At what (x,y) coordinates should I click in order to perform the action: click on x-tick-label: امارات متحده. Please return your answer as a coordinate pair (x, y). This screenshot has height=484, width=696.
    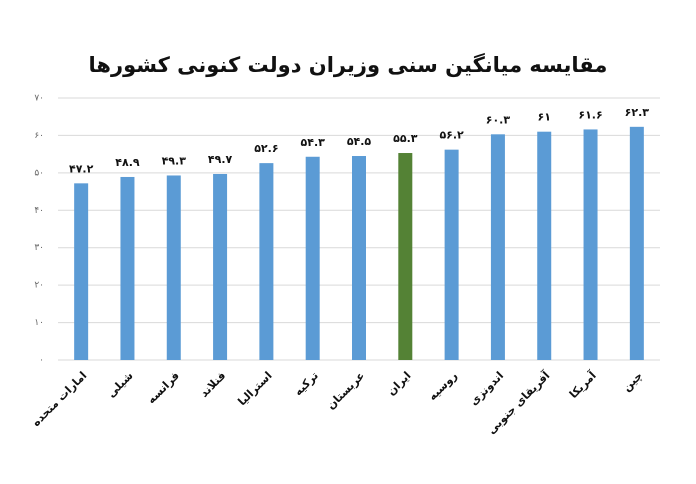
    Looking at the image, I should click on (59, 399).